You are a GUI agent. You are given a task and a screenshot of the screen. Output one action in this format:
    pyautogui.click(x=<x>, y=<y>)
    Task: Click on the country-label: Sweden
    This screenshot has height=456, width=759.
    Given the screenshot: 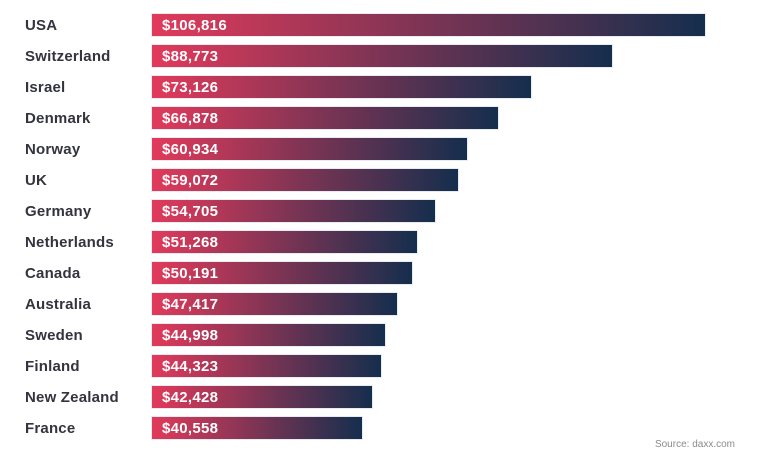 What is the action you would take?
    pyautogui.click(x=54, y=335)
    